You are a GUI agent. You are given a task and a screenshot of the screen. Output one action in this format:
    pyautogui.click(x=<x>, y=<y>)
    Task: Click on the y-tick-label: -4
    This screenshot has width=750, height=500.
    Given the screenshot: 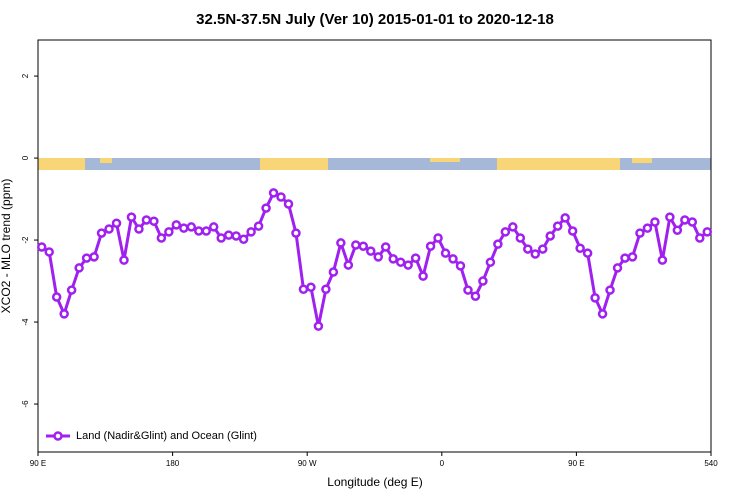 What is the action you would take?
    pyautogui.click(x=25, y=322)
    